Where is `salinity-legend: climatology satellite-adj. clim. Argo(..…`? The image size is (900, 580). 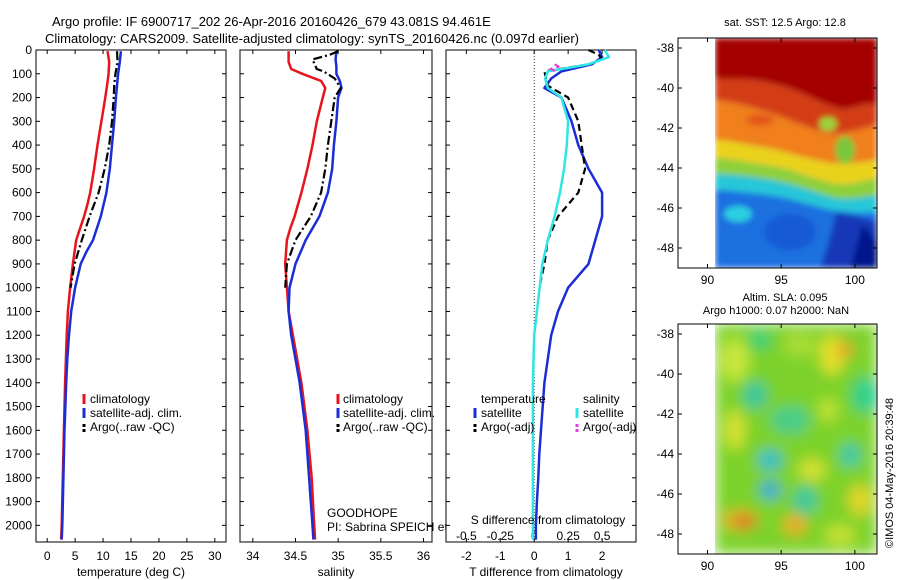 salinity-legend: climatology satellite-adj. clim. Argo(..… is located at coordinates (385, 413).